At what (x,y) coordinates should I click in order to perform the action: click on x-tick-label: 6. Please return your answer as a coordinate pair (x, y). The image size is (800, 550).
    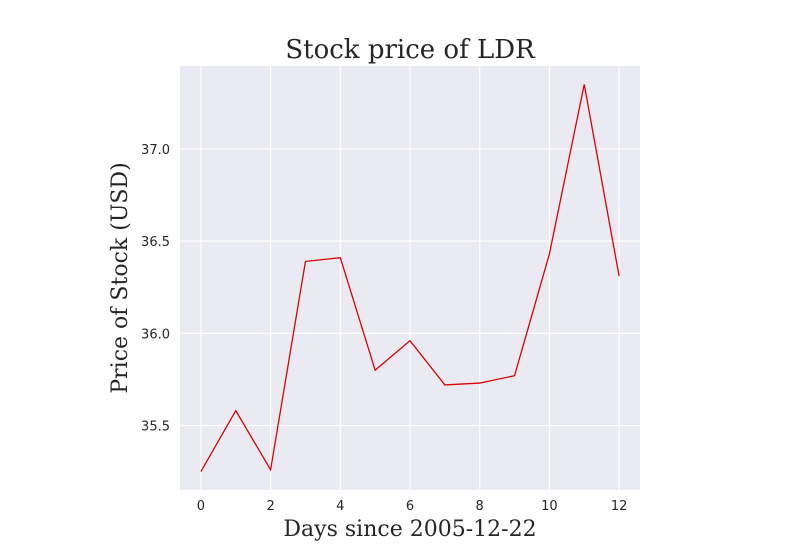
    Looking at the image, I should click on (410, 506).